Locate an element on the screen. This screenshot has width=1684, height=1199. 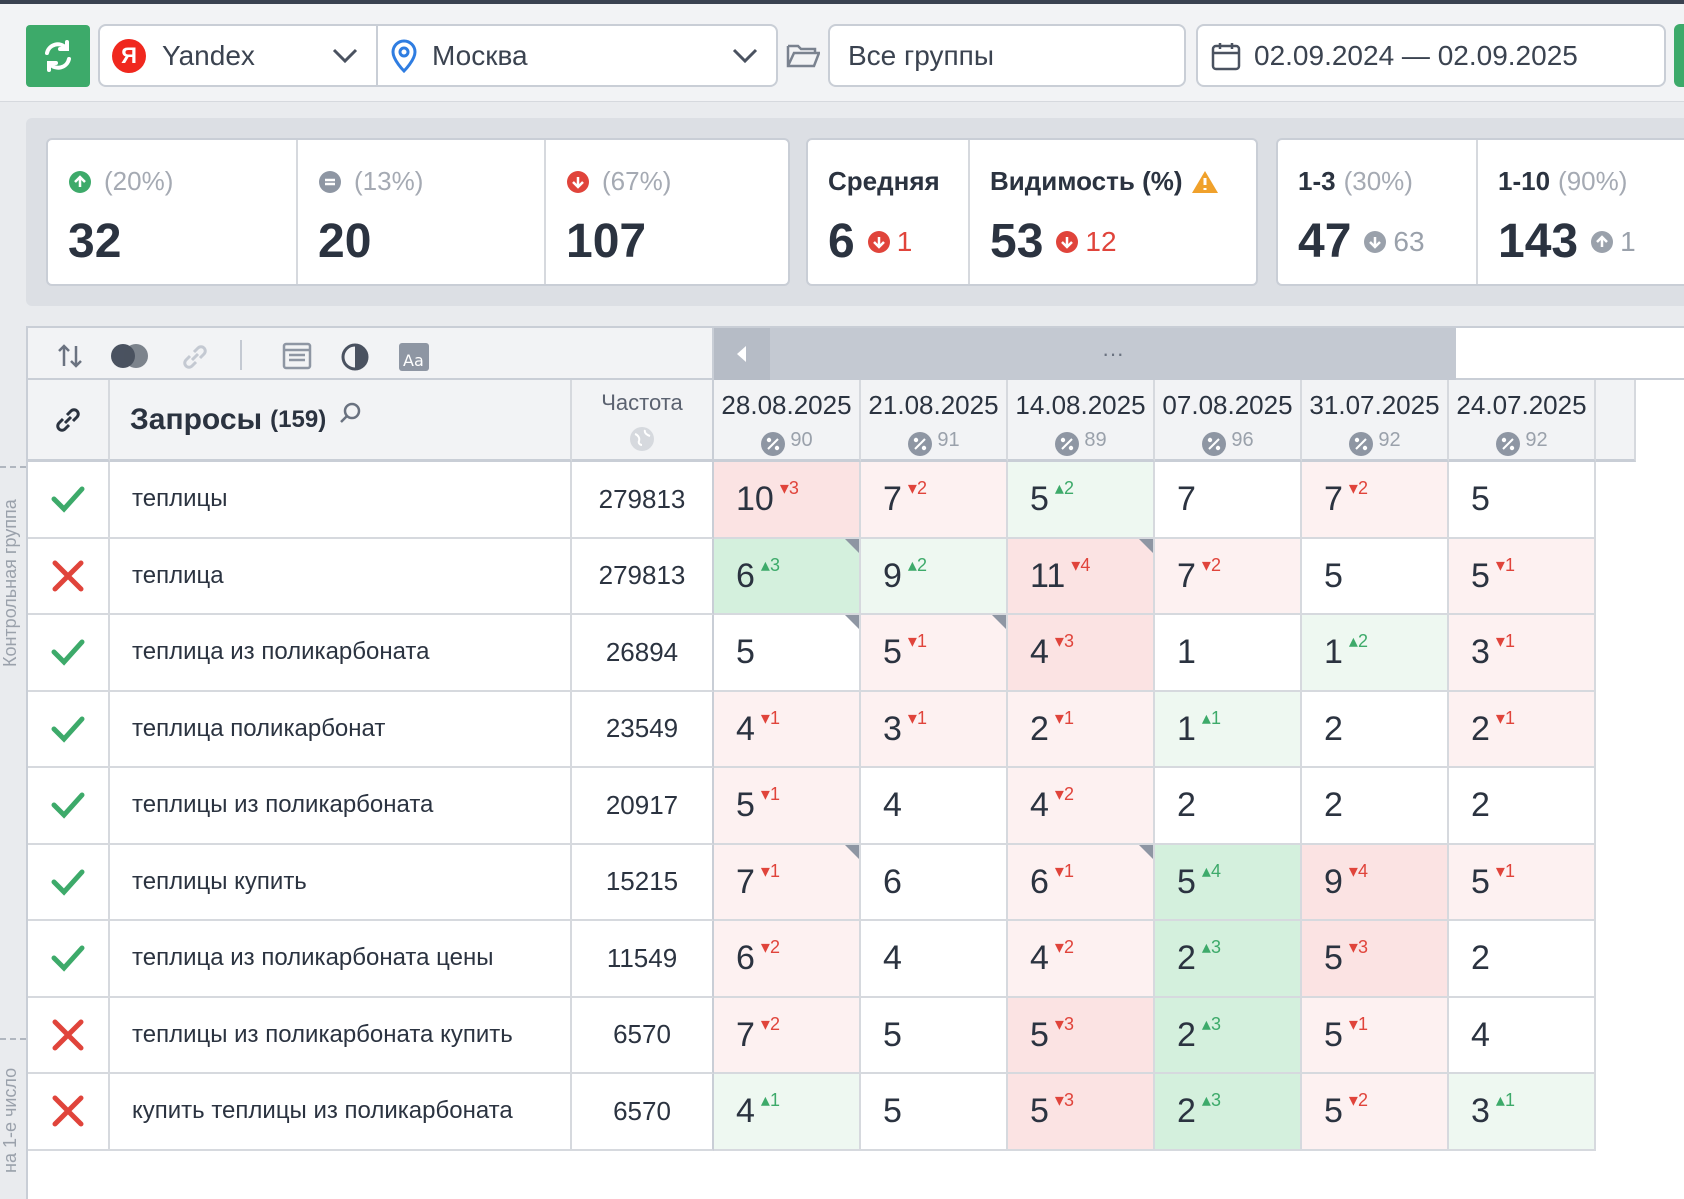
position-cell: 7 ▾1 is located at coordinates (787, 882).